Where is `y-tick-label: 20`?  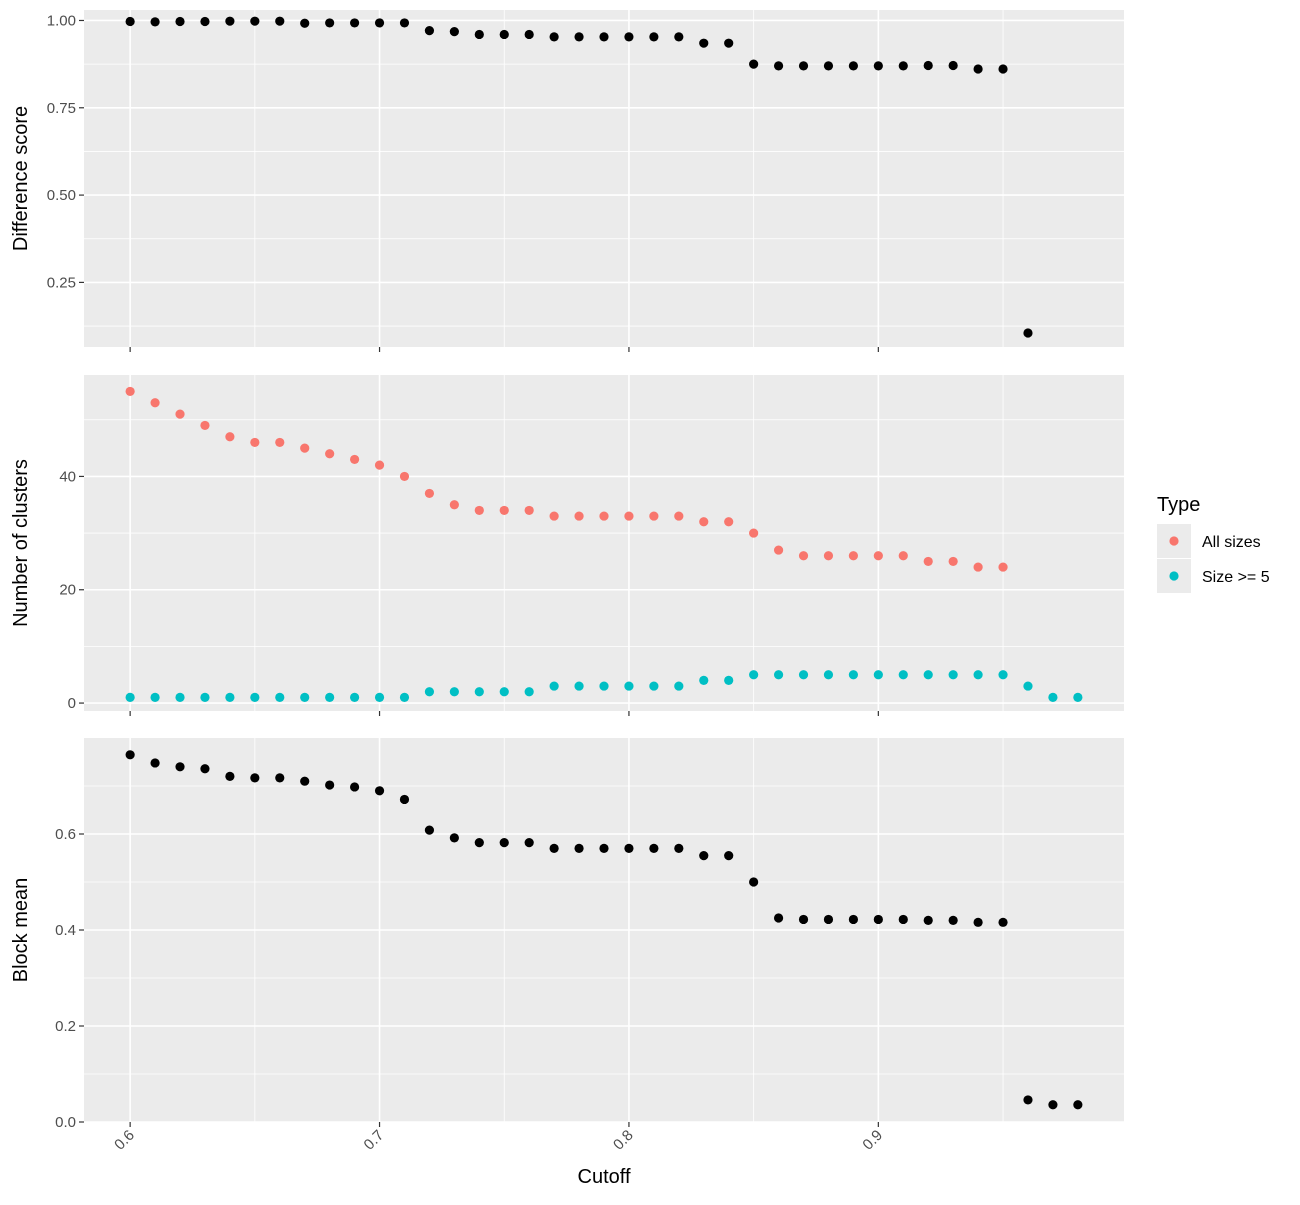 y-tick-label: 20 is located at coordinates (67, 590).